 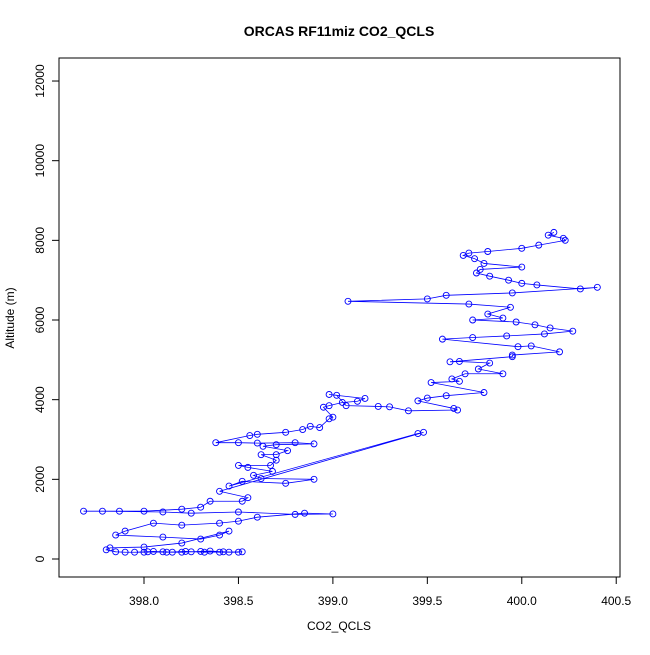 I want to click on y-axis-label: Altitude (m), so click(x=10, y=317).